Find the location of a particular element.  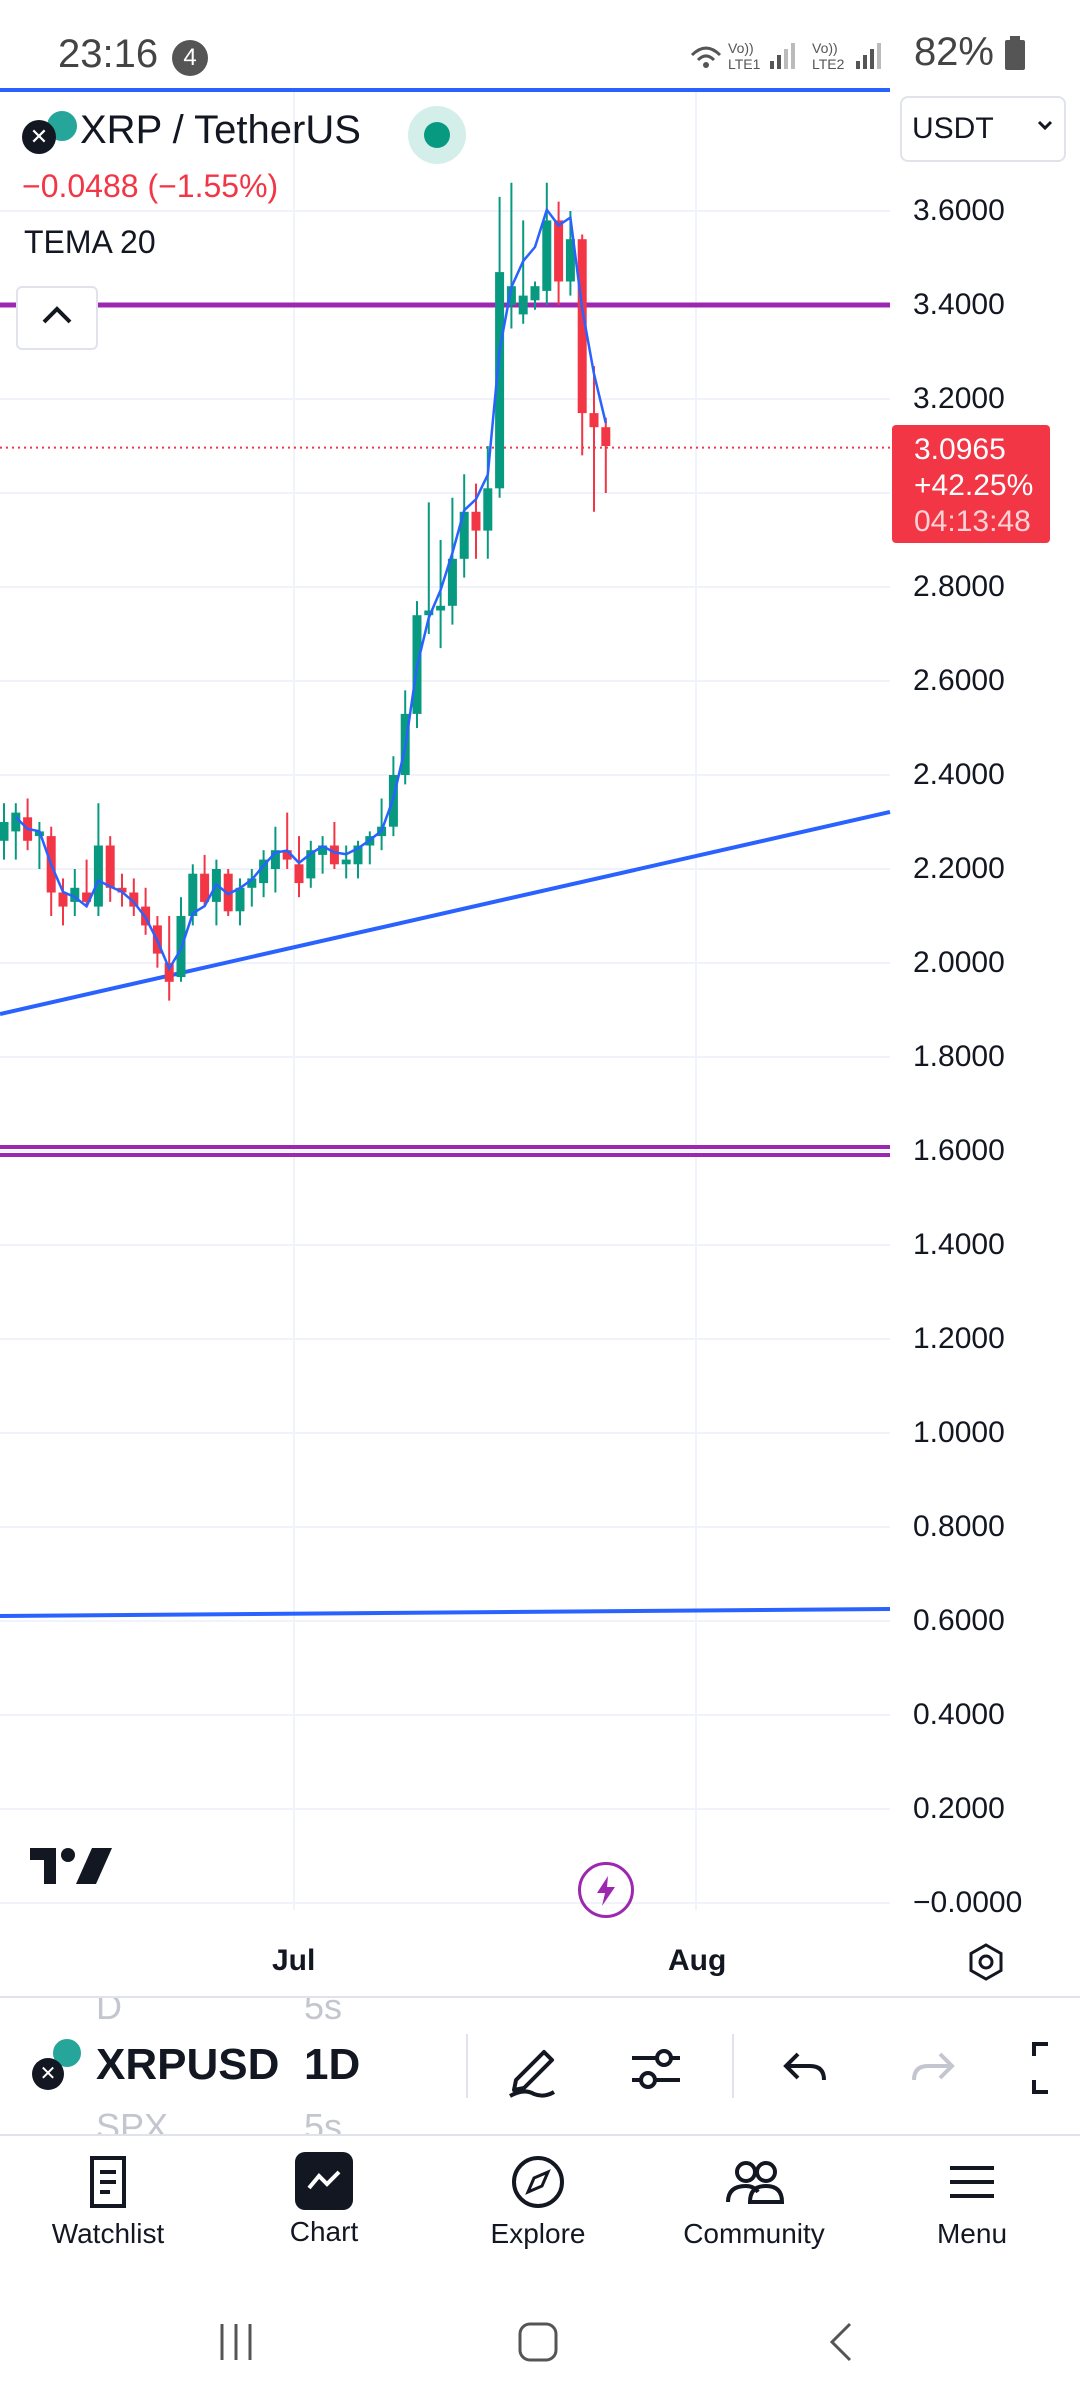

fullscreen-icon is located at coordinates (1055, 2068).